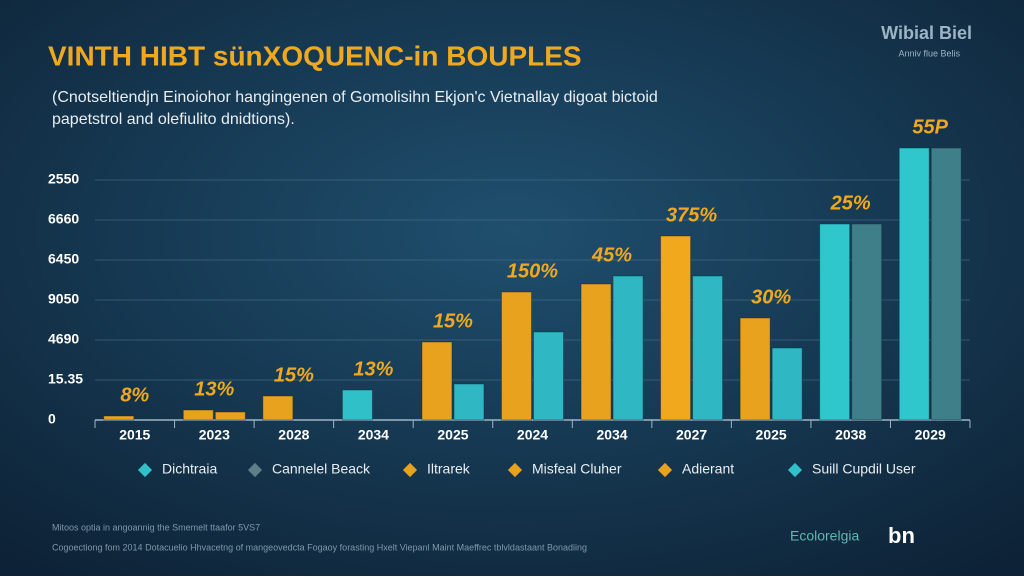 The width and height of the screenshot is (1024, 581). What do you see at coordinates (771, 297) in the screenshot?
I see `bar-label: 30%` at bounding box center [771, 297].